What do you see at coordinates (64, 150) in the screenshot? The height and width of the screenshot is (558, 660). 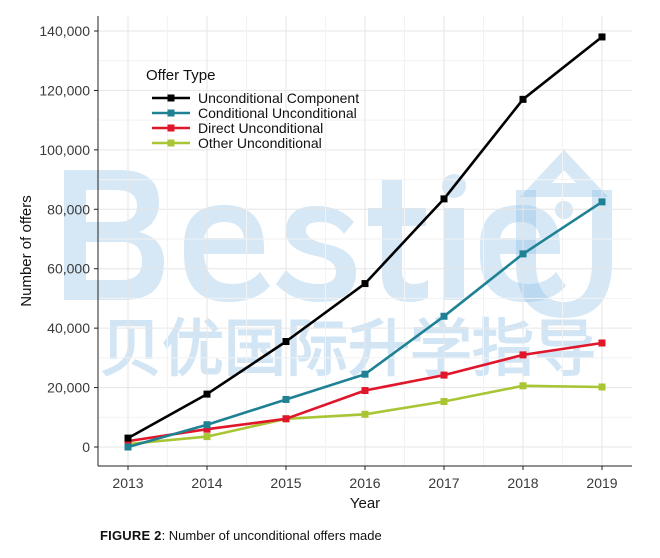 I see `y-tick-label: 100,000` at bounding box center [64, 150].